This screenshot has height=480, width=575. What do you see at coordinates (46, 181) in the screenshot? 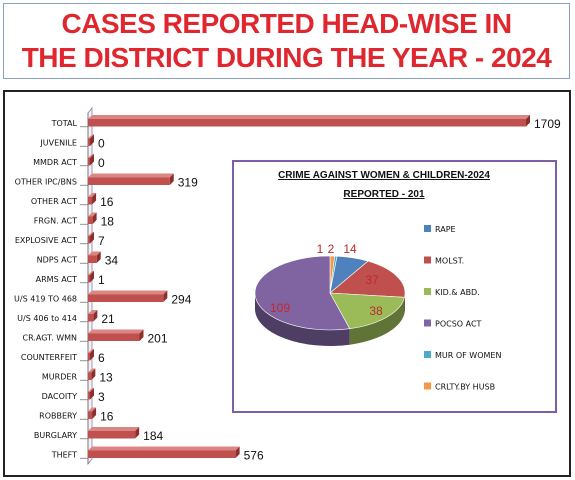
I see `category-label: OTHER IPC/BNS` at bounding box center [46, 181].